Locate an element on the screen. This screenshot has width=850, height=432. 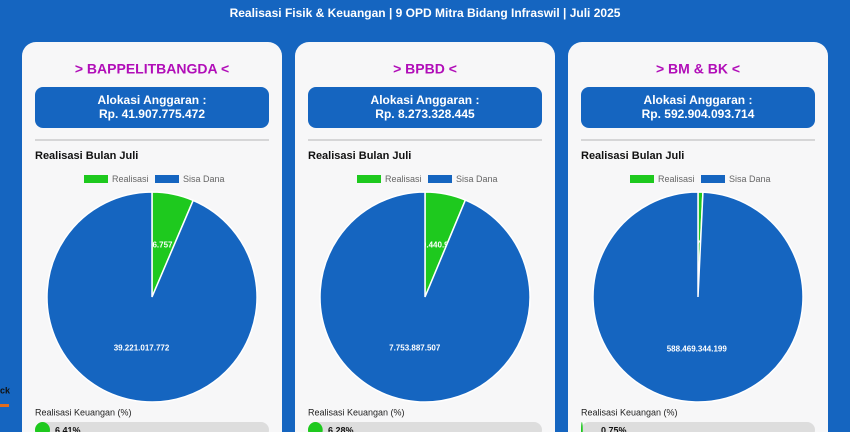
slice-label: 7.753.887.507 is located at coordinates (415, 348).